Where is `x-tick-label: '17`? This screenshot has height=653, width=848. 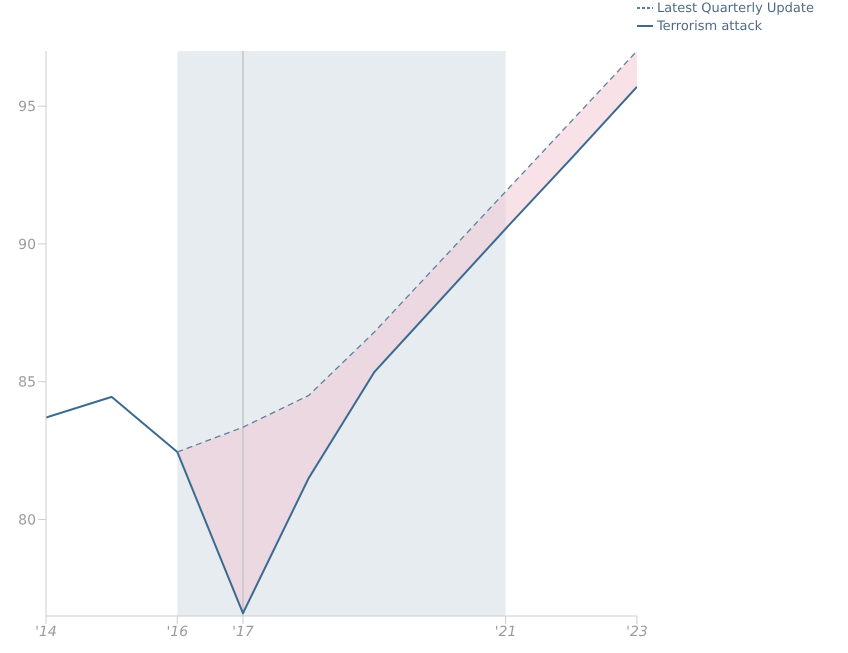
x-tick-label: '17 is located at coordinates (243, 632).